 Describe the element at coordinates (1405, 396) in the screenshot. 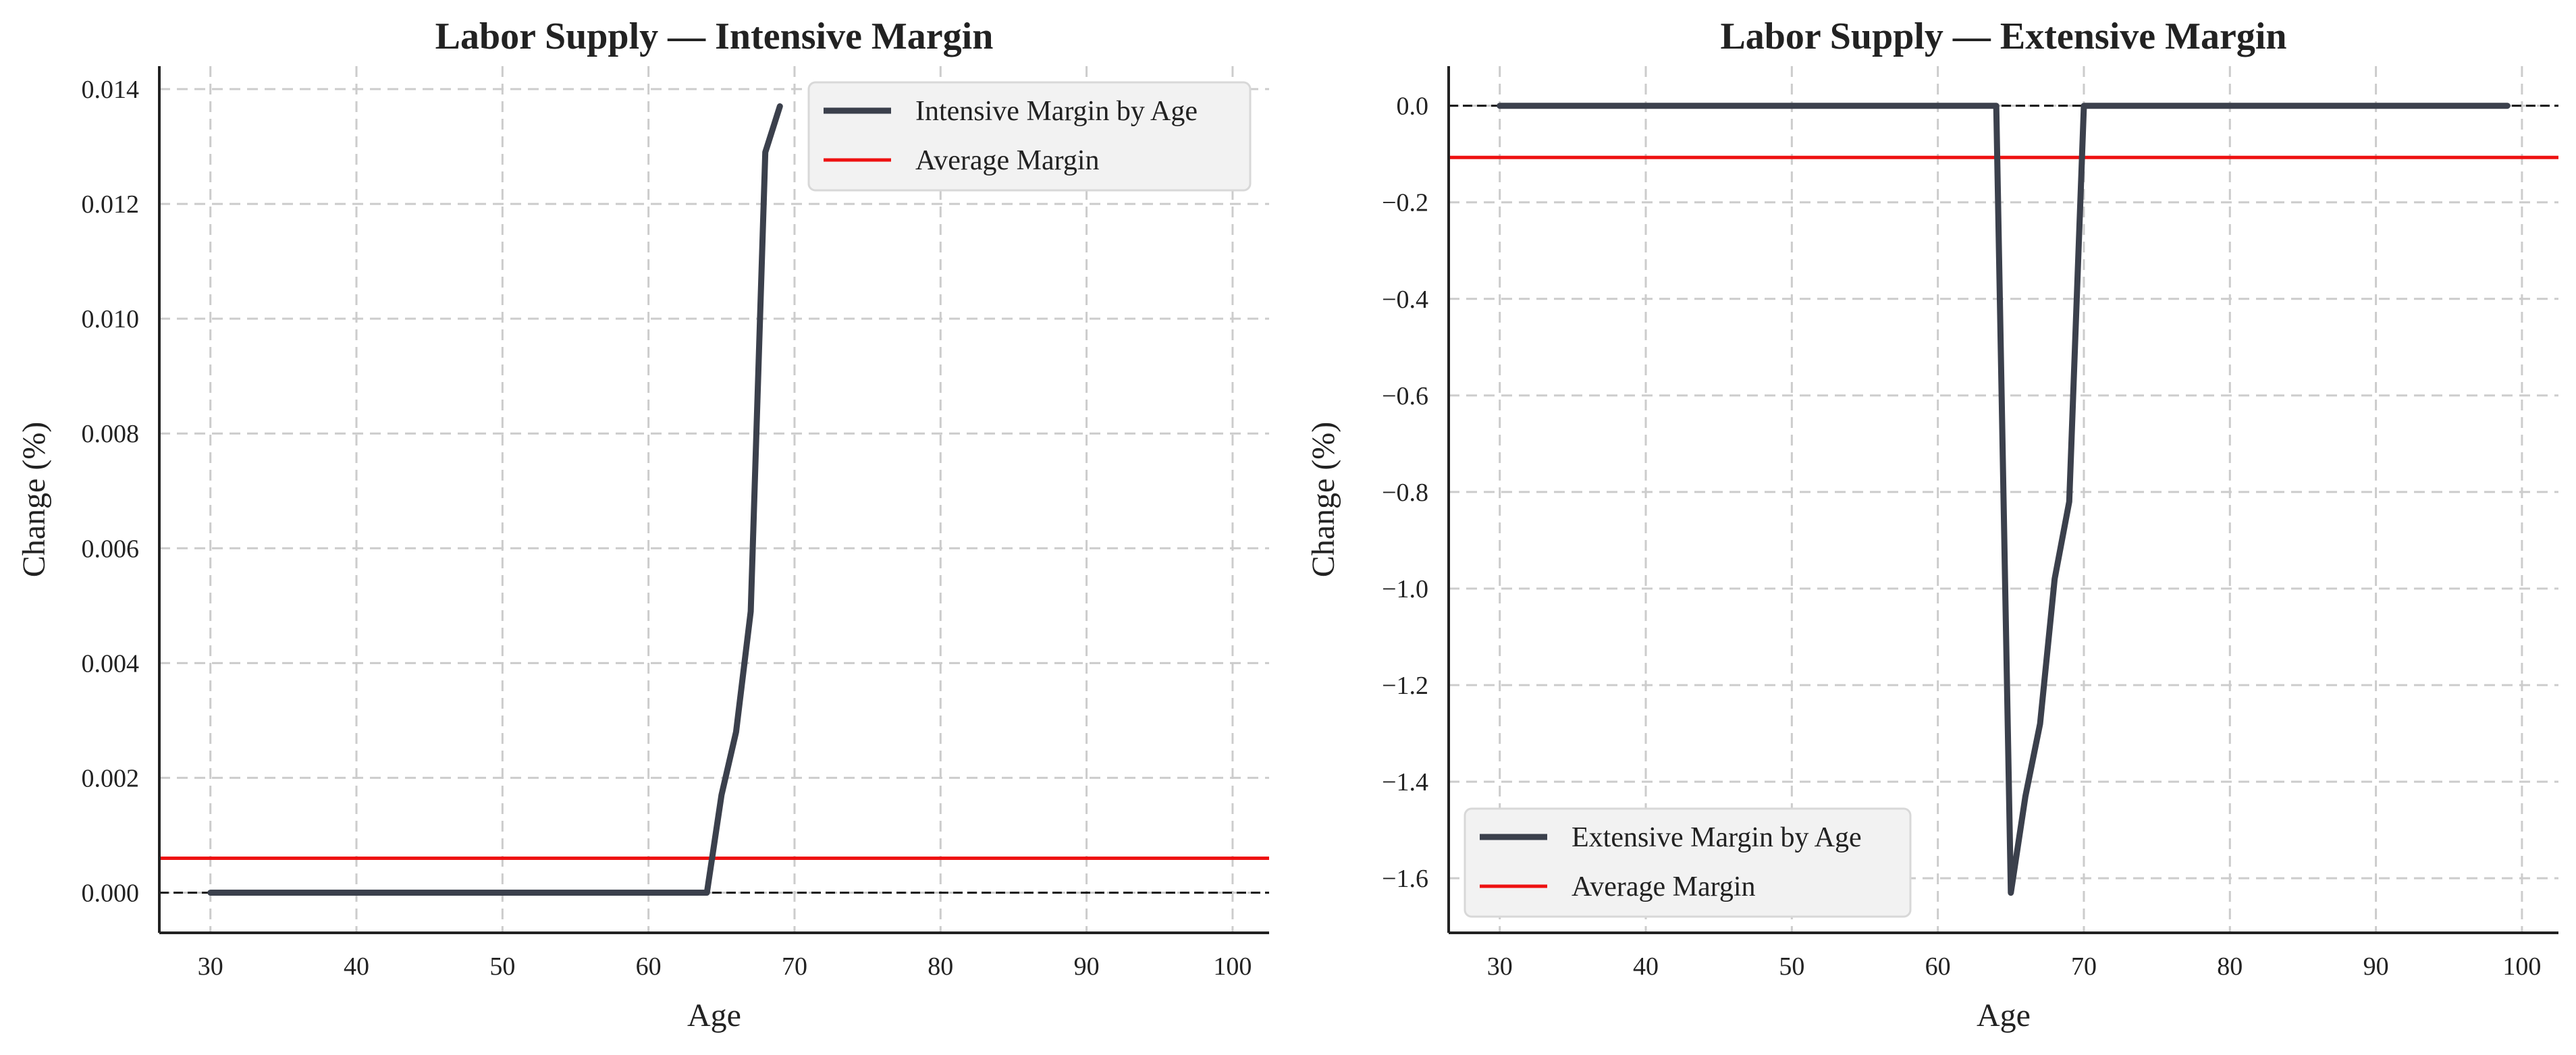

I see `y-tick-label: −0.6` at that location.